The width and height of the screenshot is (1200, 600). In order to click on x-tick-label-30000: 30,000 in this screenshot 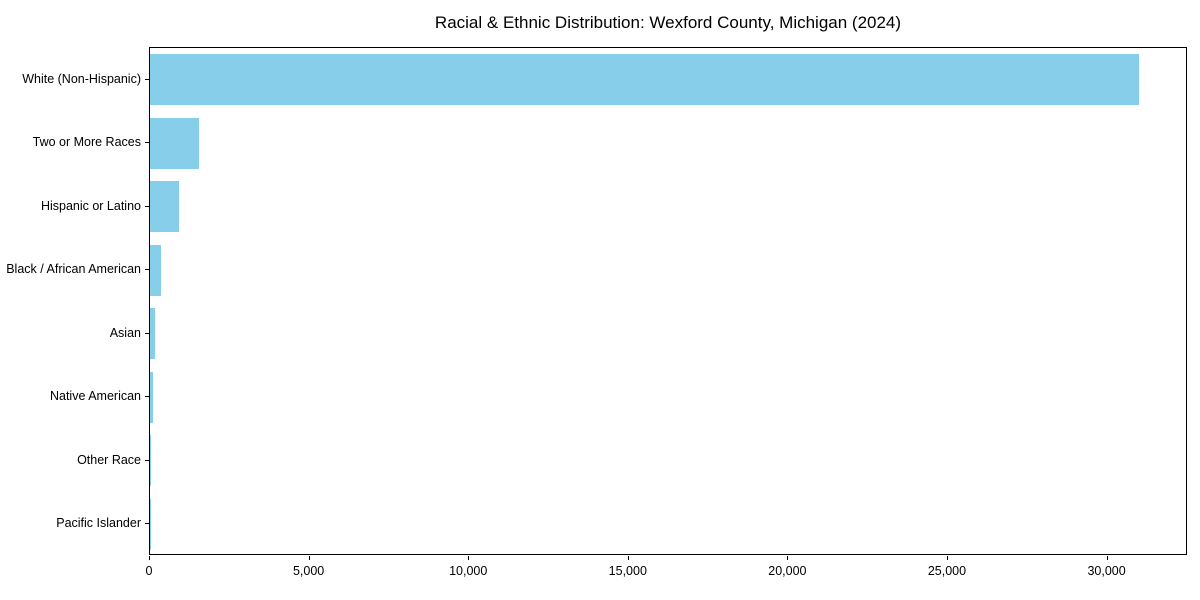, I will do `click(1106, 571)`.